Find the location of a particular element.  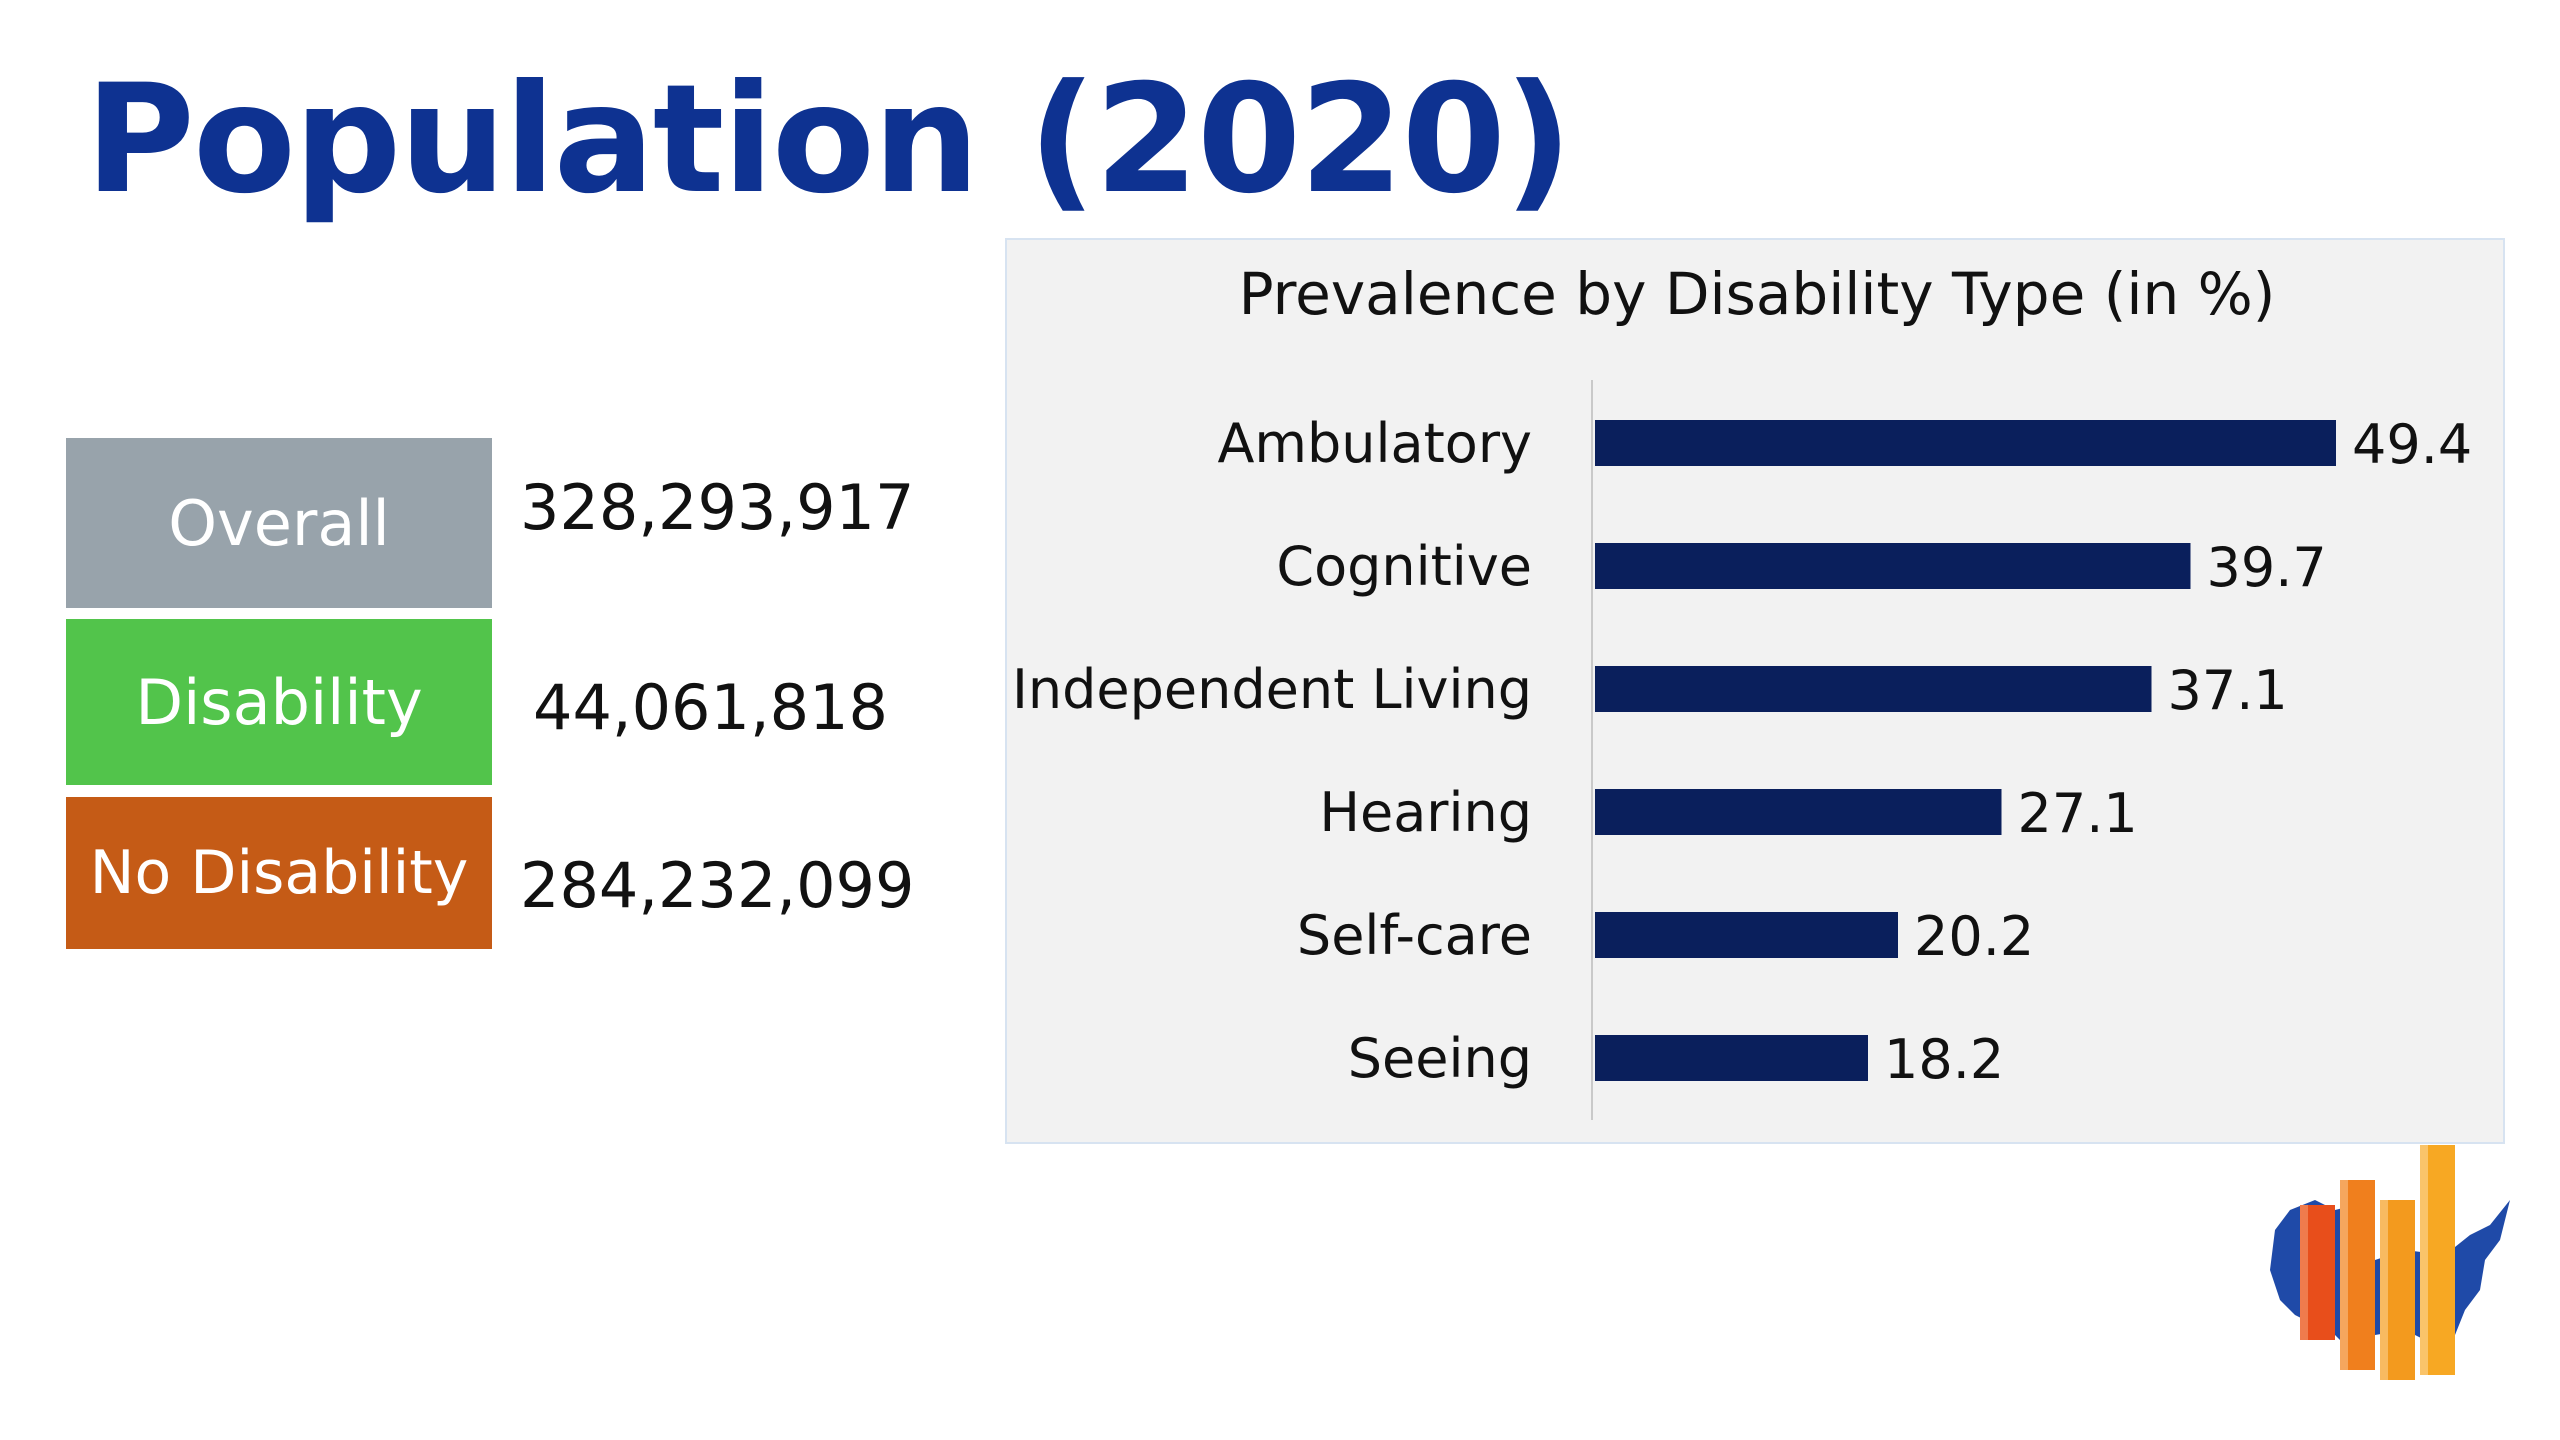

data-label: 20.2 is located at coordinates (1974, 936).